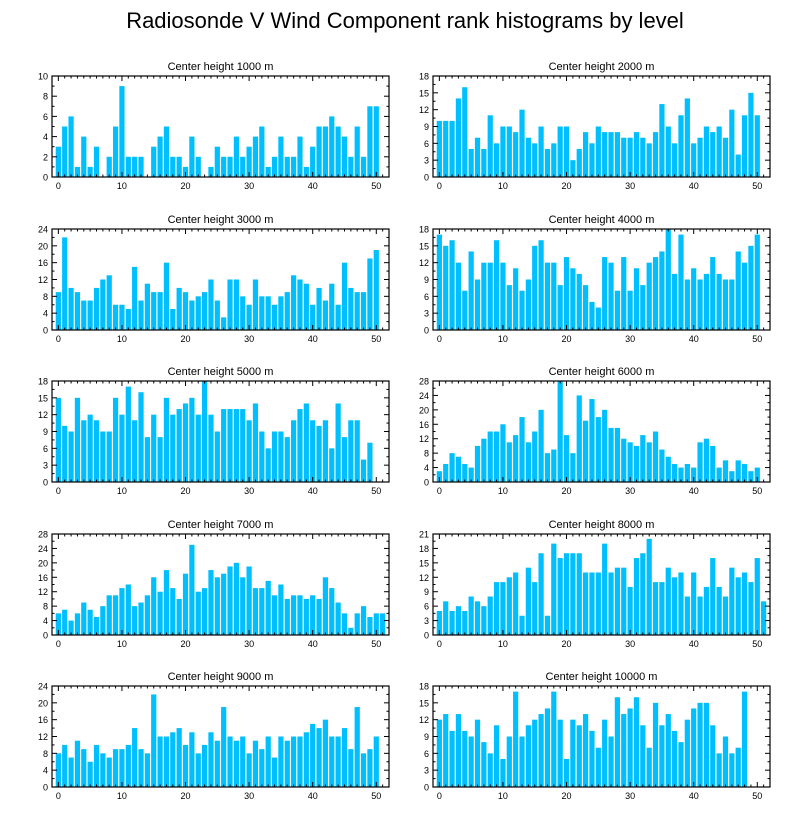 The image size is (810, 824). Describe the element at coordinates (630, 186) in the screenshot. I see `x-tick-label: 30` at that location.